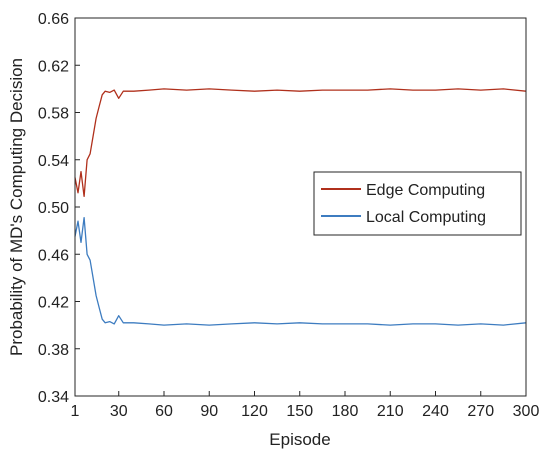 The height and width of the screenshot is (457, 550). Describe the element at coordinates (425, 190) in the screenshot. I see `legend-label-edge-computing: Edge Computing` at that location.